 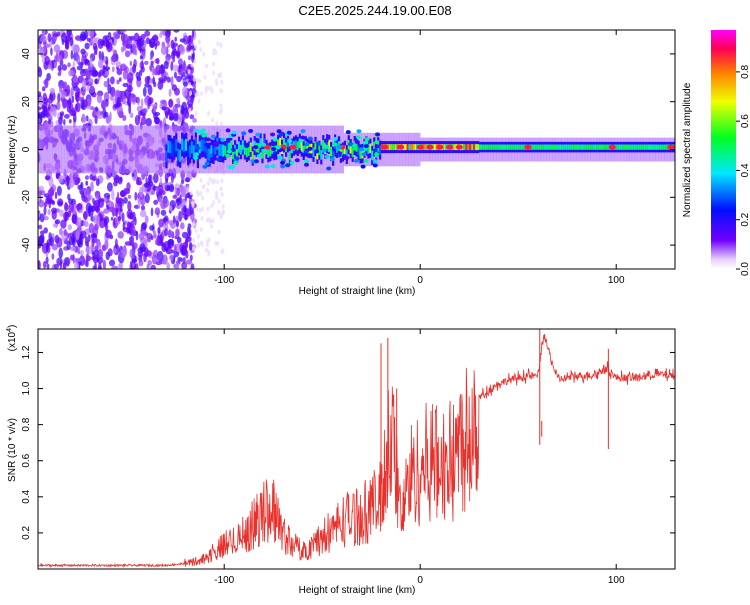 I want to click on y-tick-label: -20, so click(x=26, y=197).